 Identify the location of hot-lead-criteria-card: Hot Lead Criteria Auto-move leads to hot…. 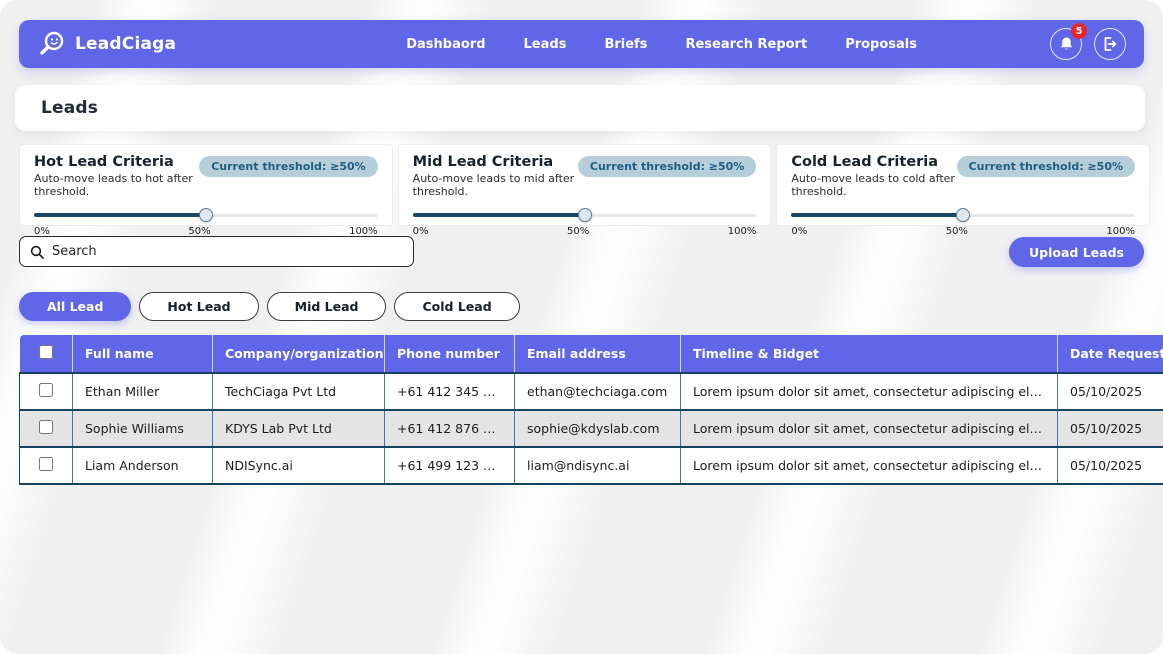
(206, 190).